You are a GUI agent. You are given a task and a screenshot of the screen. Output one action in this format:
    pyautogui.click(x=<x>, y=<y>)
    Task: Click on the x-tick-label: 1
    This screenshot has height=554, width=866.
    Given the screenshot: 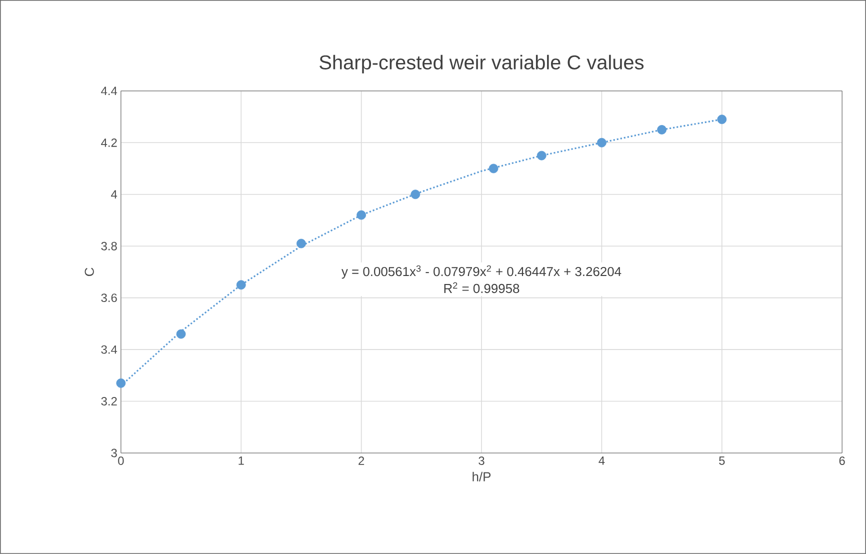 What is the action you would take?
    pyautogui.click(x=241, y=460)
    